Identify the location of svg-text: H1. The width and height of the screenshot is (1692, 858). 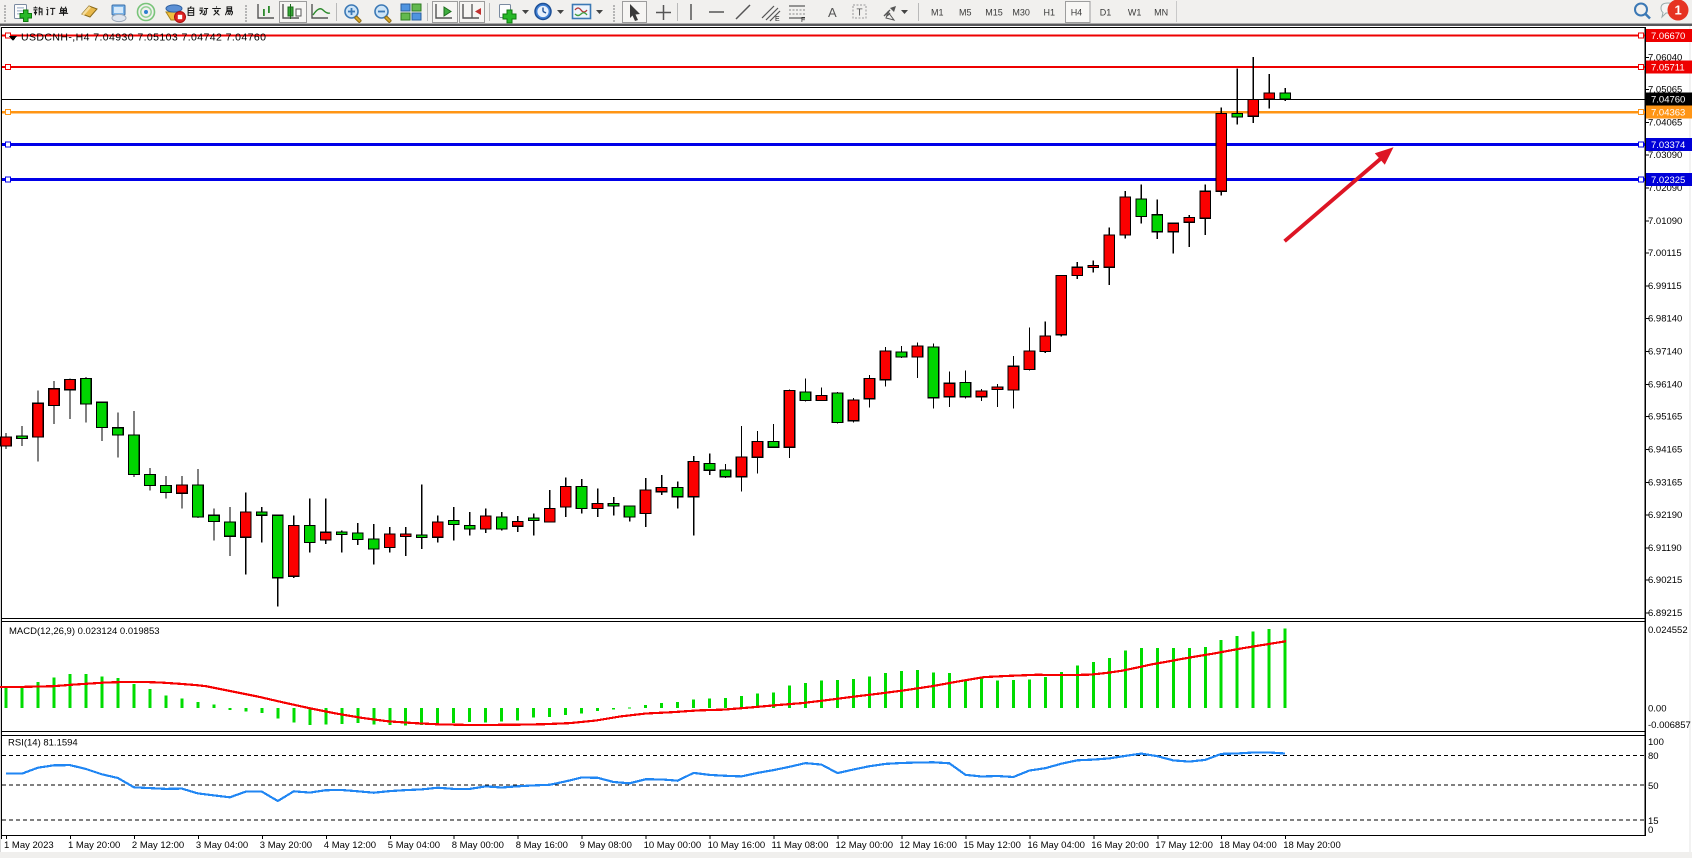
(1050, 13).